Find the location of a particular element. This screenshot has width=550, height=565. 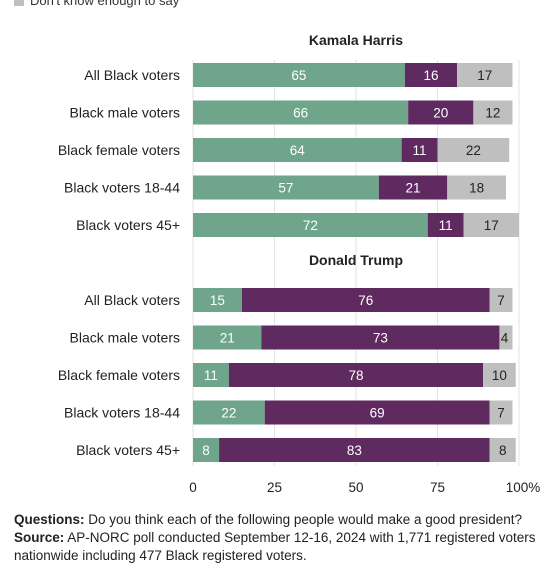

category-label-kamala-harris-black-female-voters: Black female voters is located at coordinates (119, 150).